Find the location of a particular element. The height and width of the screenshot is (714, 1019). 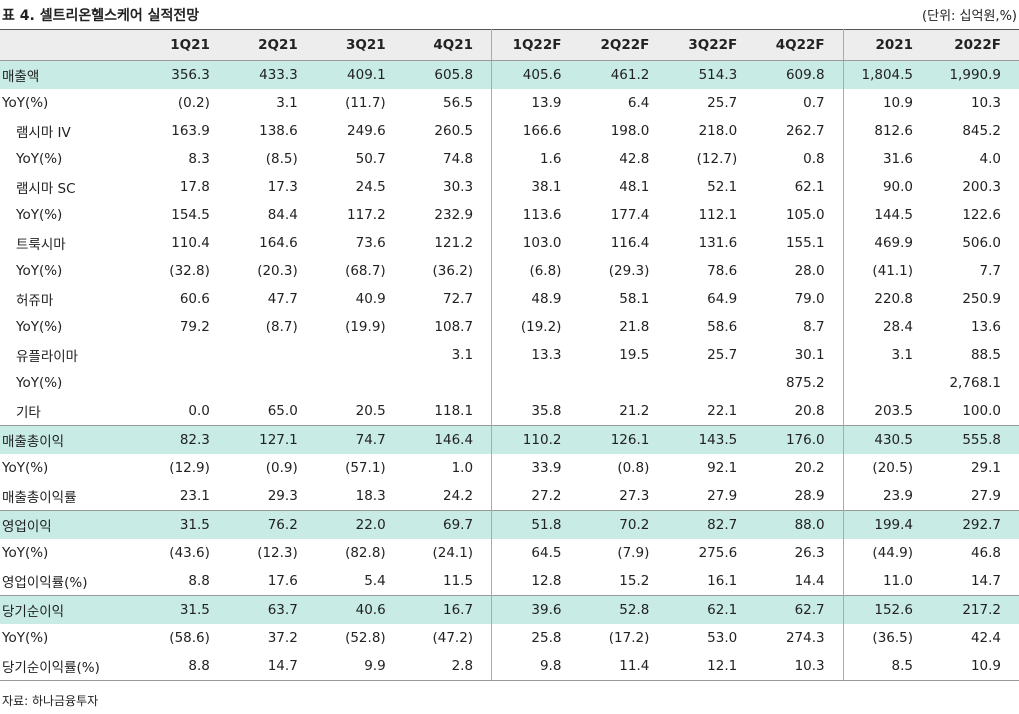

value-cell: 2.8 is located at coordinates (448, 666).